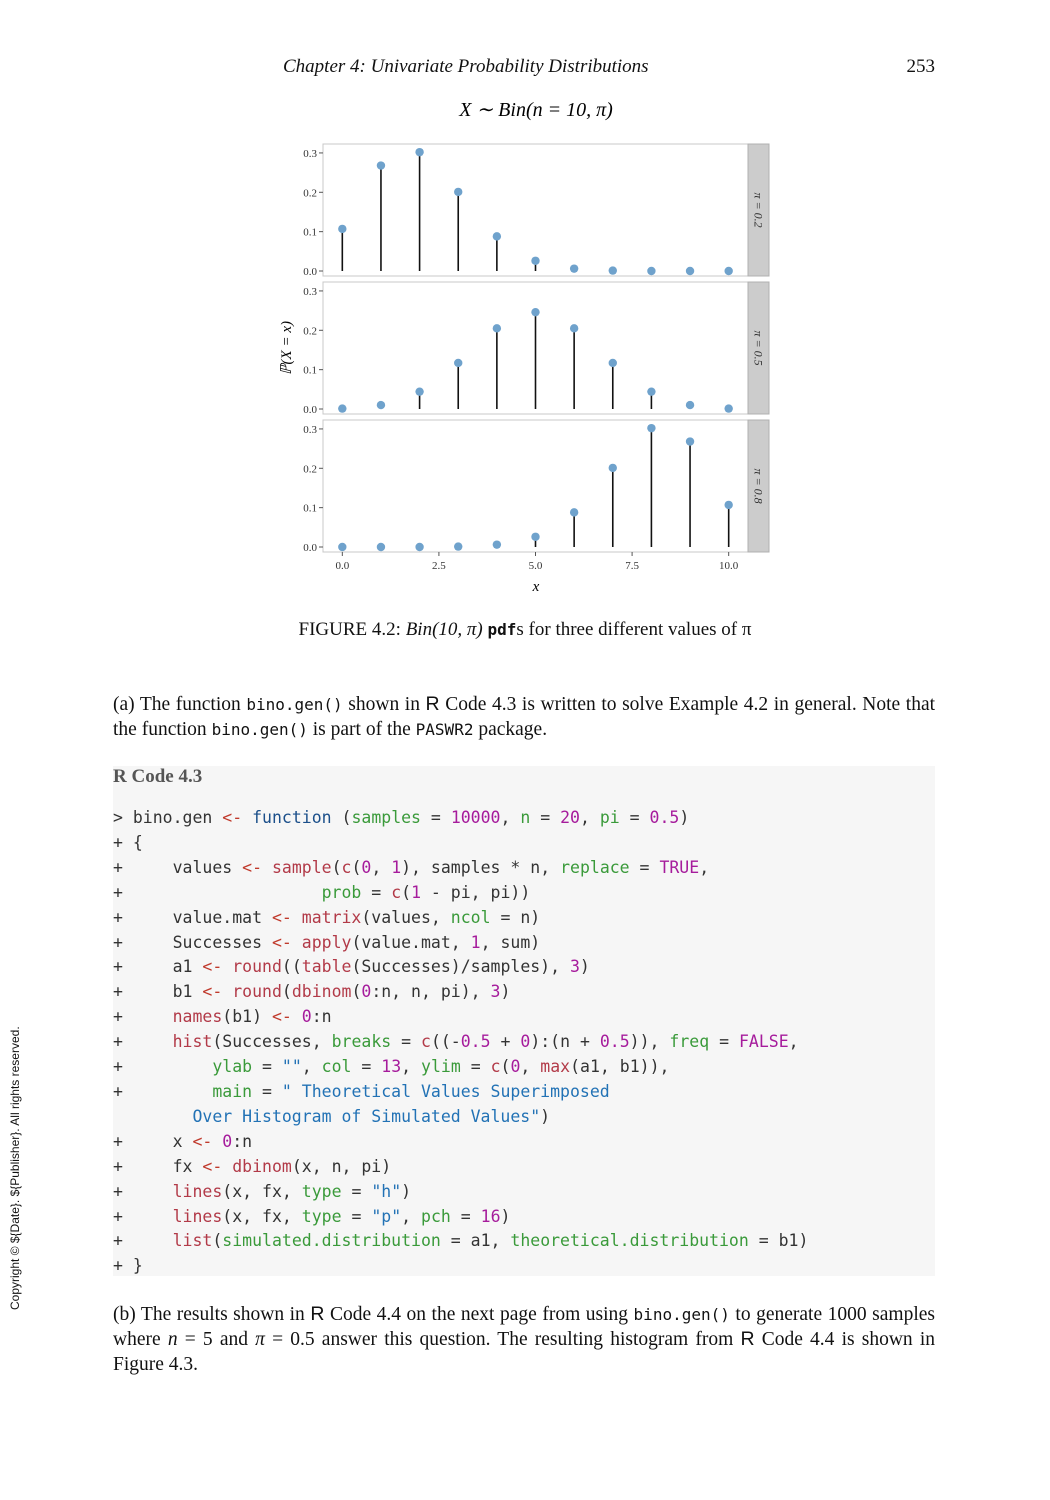  What do you see at coordinates (432, 704) in the screenshot?
I see `para-a-r: R` at bounding box center [432, 704].